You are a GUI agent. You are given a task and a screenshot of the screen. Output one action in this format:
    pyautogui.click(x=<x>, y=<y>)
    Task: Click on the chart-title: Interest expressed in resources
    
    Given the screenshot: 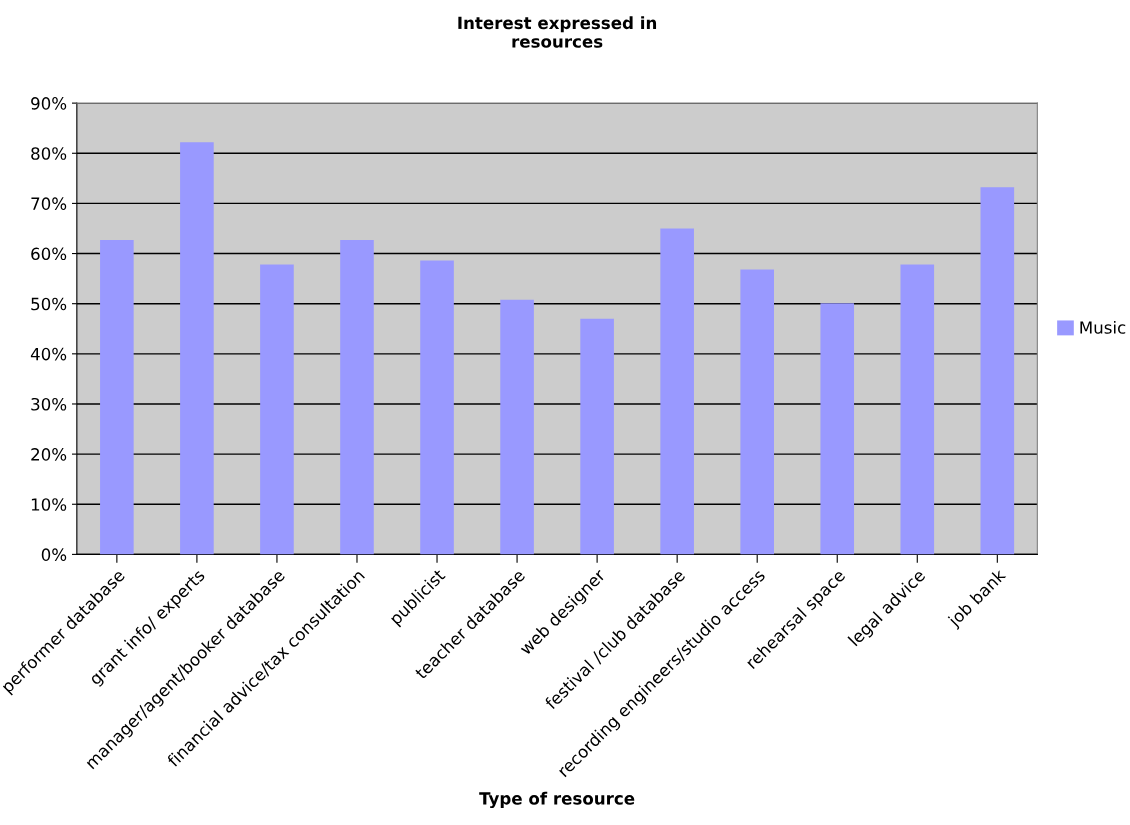 What is the action you would take?
    pyautogui.click(x=557, y=32)
    